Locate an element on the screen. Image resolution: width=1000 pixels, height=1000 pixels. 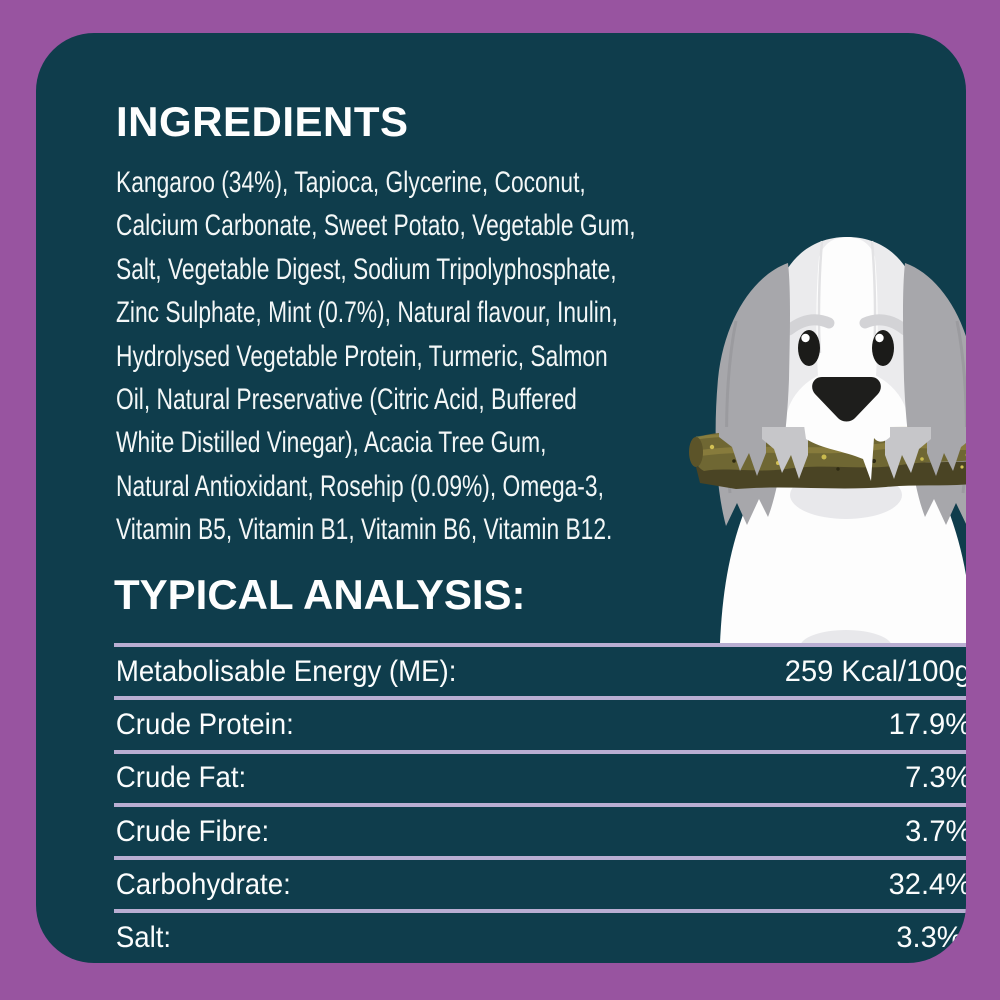
analysis-row-label: Carbohydrate: is located at coordinates (203, 884).